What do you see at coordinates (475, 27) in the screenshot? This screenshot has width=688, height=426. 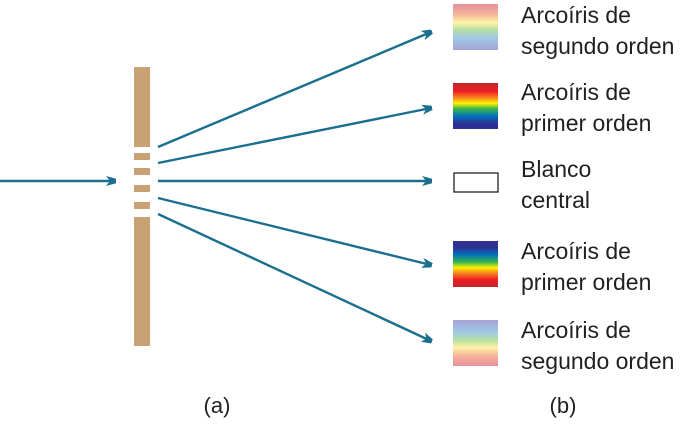 I see `swatch-second-order-upper` at bounding box center [475, 27].